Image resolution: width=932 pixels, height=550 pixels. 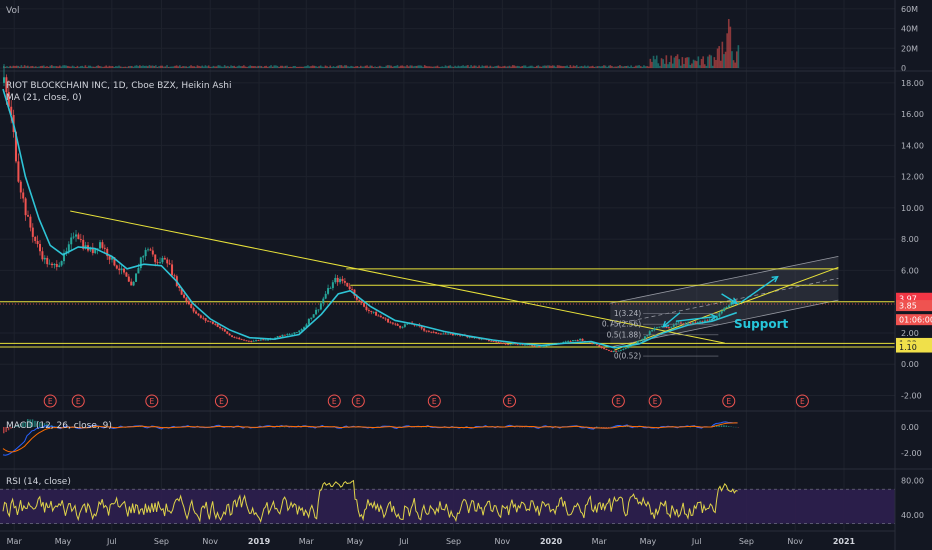 I want to click on time-axis-label: Sep, so click(x=746, y=541).